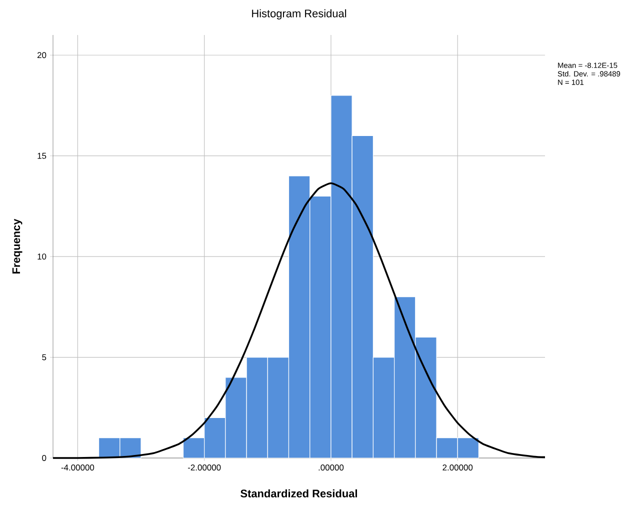 Image resolution: width=629 pixels, height=506 pixels. What do you see at coordinates (77, 467) in the screenshot?
I see `x-tick-label: -4.00000` at bounding box center [77, 467].